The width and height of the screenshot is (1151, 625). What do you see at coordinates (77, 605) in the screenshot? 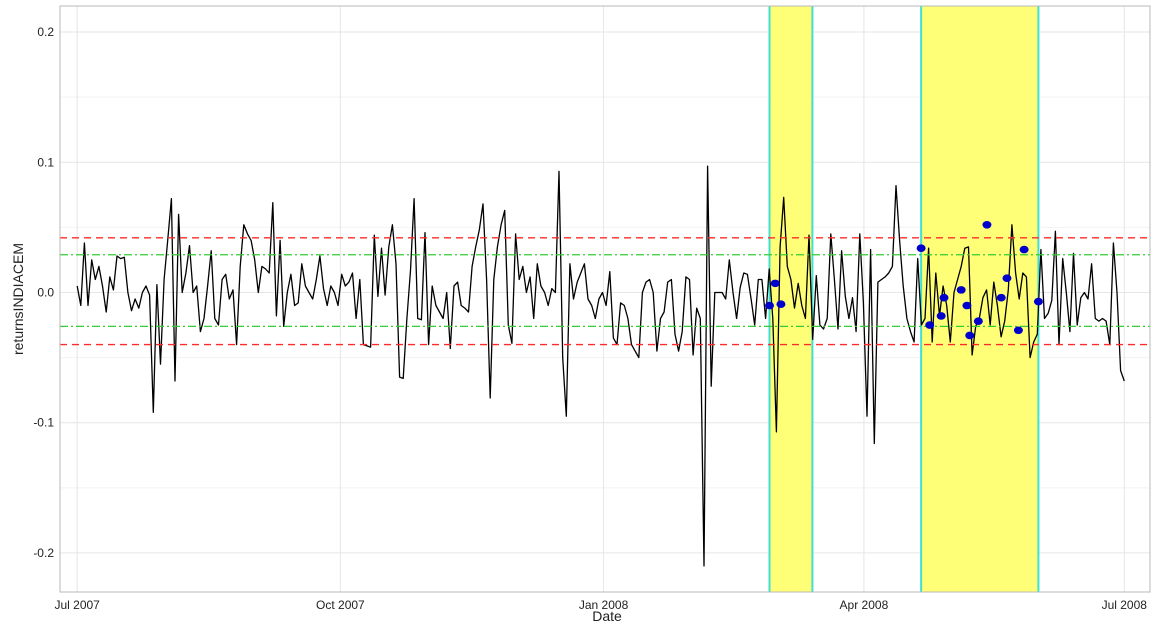
I see `x-tick-label: Jul 2007` at bounding box center [77, 605].